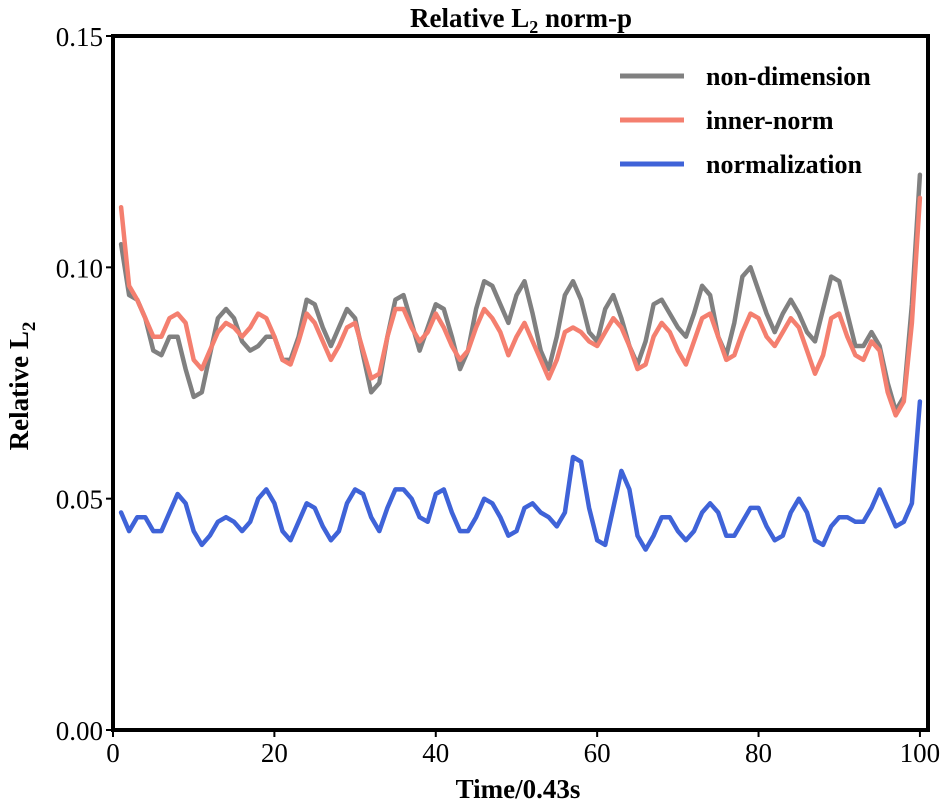  I want to click on x-tick-label: 60, so click(597, 753).